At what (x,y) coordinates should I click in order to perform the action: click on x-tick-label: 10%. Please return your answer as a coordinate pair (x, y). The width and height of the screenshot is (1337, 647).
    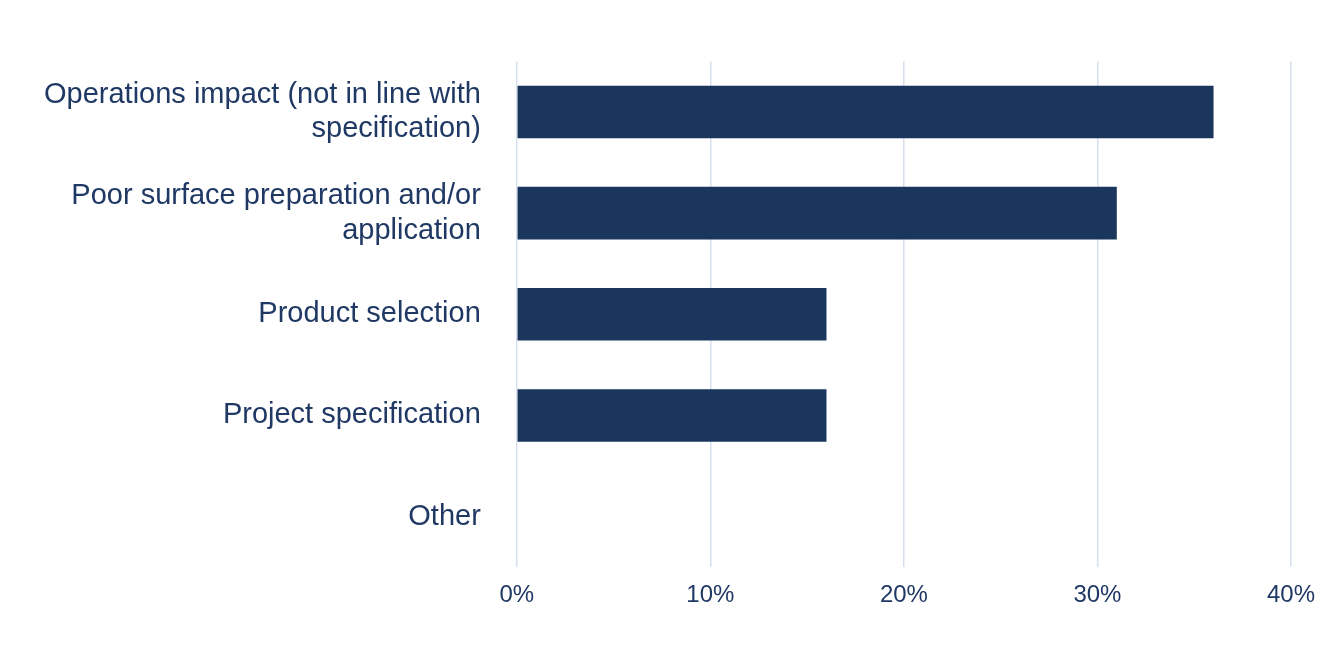
    Looking at the image, I should click on (710, 594).